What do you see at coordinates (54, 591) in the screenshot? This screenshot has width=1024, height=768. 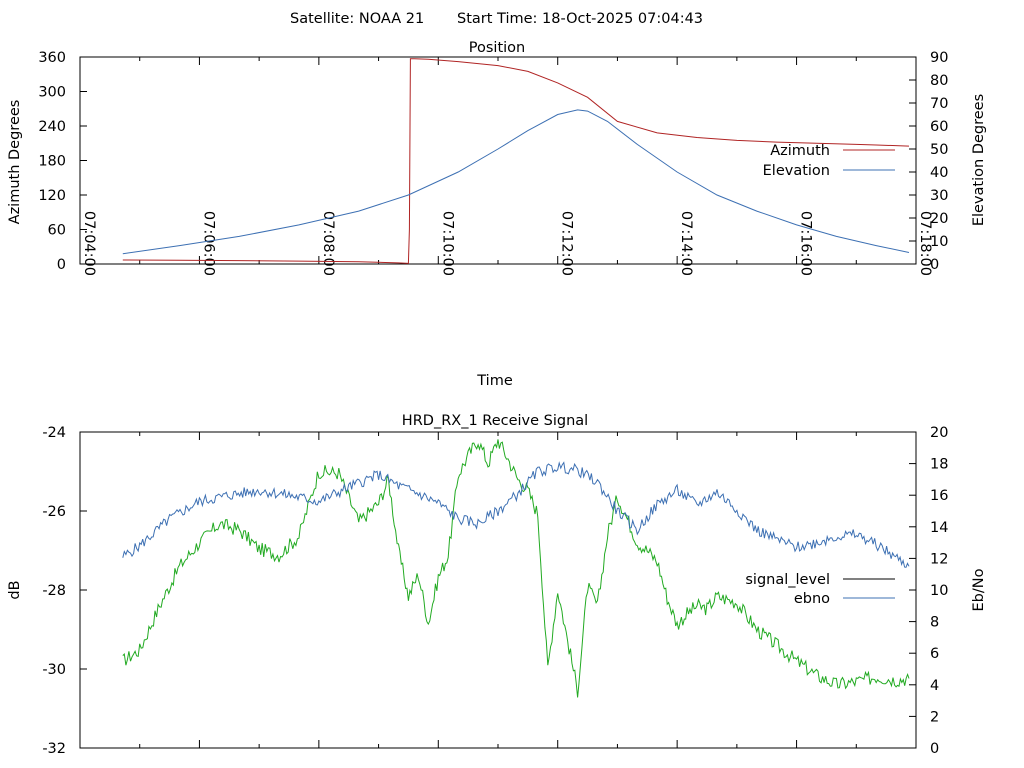 I see `signal-y-tick-label: -28` at bounding box center [54, 591].